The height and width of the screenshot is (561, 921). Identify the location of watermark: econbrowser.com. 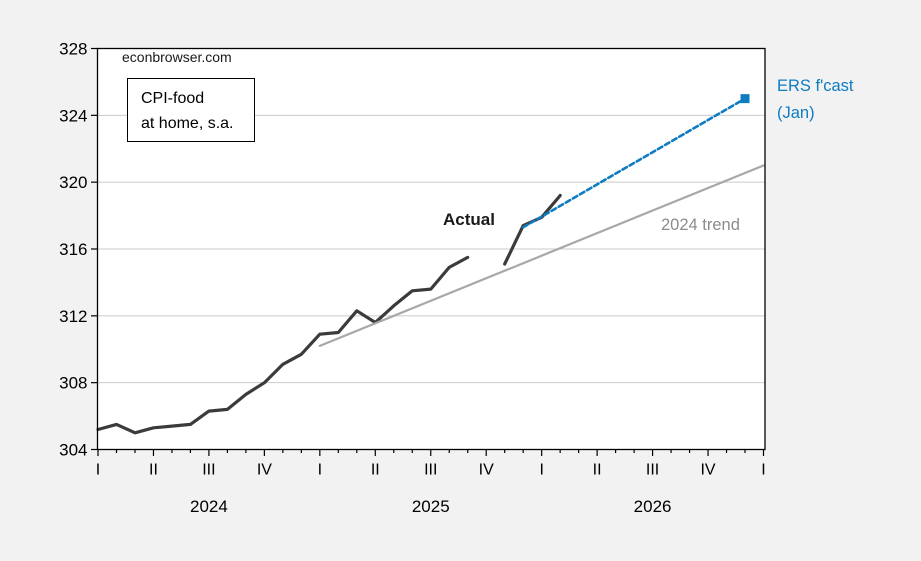
(177, 57).